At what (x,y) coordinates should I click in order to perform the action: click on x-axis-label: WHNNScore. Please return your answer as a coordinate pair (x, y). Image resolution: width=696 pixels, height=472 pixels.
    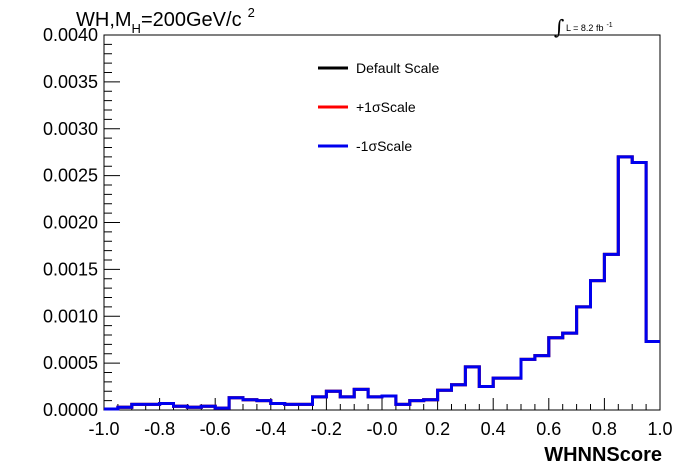
    Looking at the image, I should click on (603, 455).